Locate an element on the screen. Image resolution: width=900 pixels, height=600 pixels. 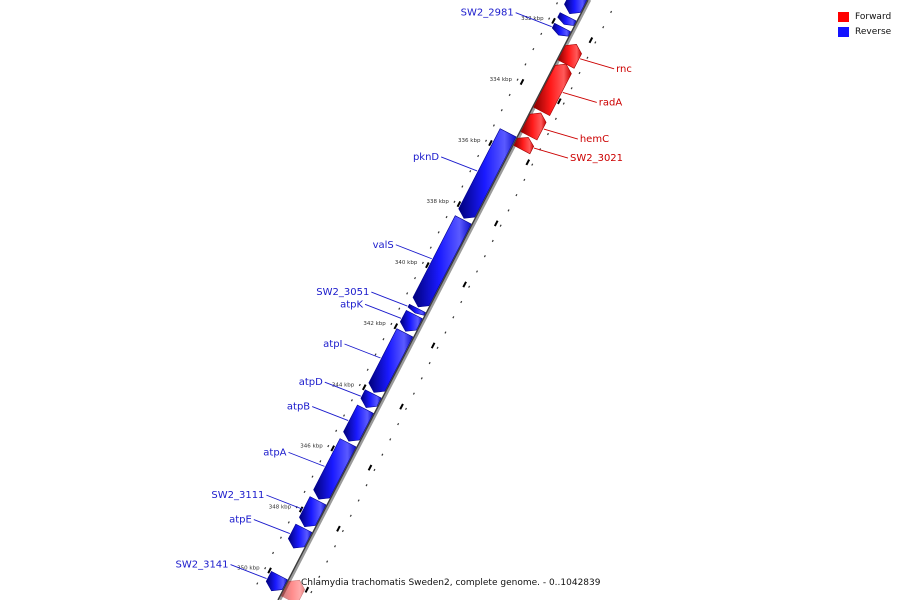
tick-label: 340 kbp is located at coordinates (406, 263).